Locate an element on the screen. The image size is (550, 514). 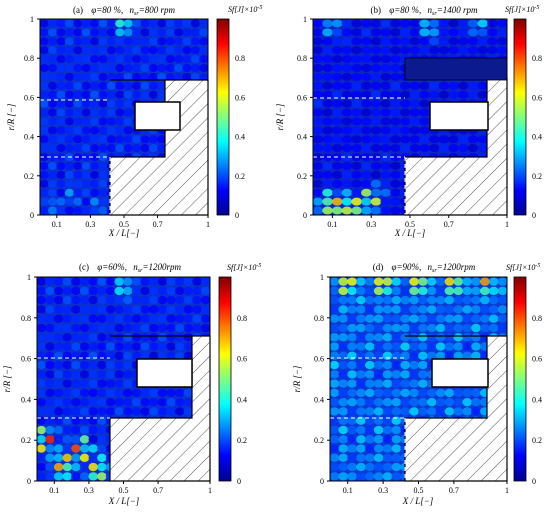
y-tick-label: 0.4 is located at coordinates (29, 137).